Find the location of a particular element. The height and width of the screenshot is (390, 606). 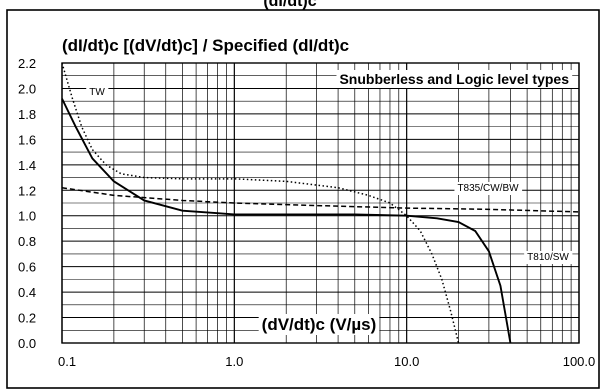

y-tick-label: 0.0 is located at coordinates (27, 343).